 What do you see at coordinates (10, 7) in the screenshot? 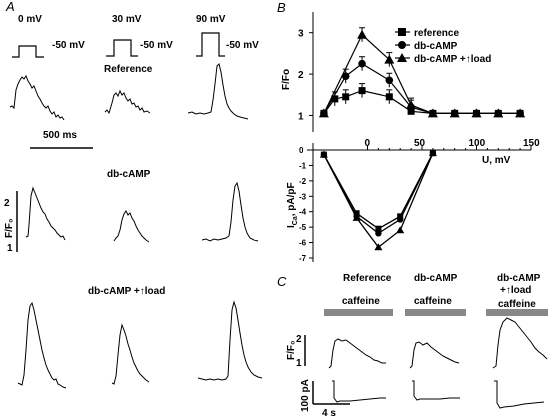
I see `panel-letter-a: A` at bounding box center [10, 7].